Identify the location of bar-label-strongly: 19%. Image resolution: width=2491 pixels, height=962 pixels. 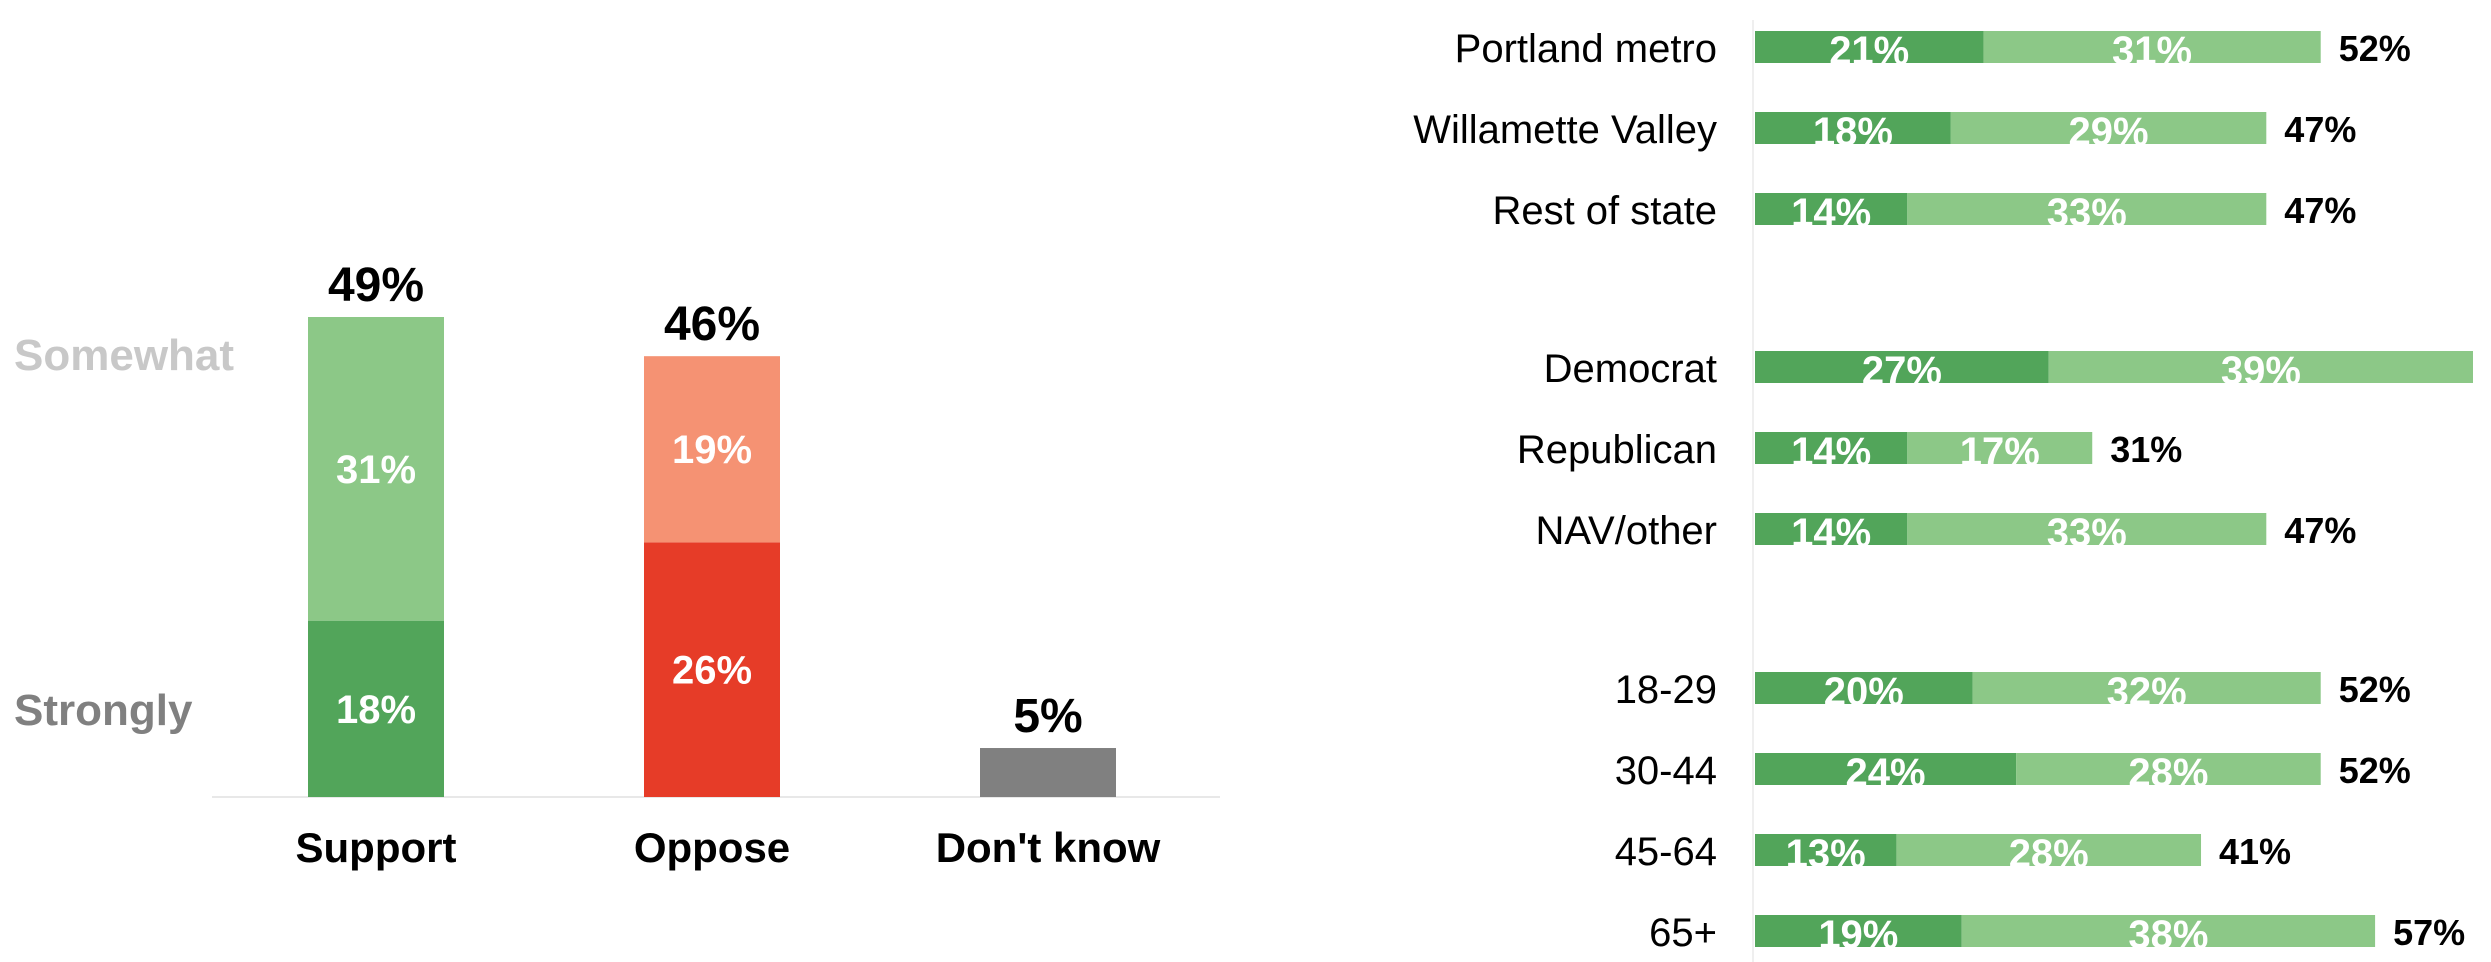
(1858, 935).